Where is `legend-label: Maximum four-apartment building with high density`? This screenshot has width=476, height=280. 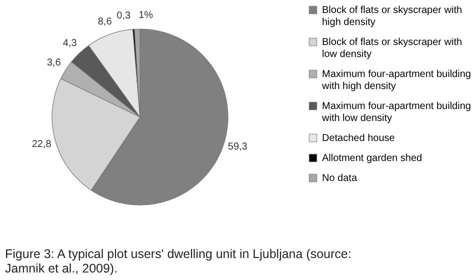
legend-label: Maximum four-apartment building with high density is located at coordinates (396, 80).